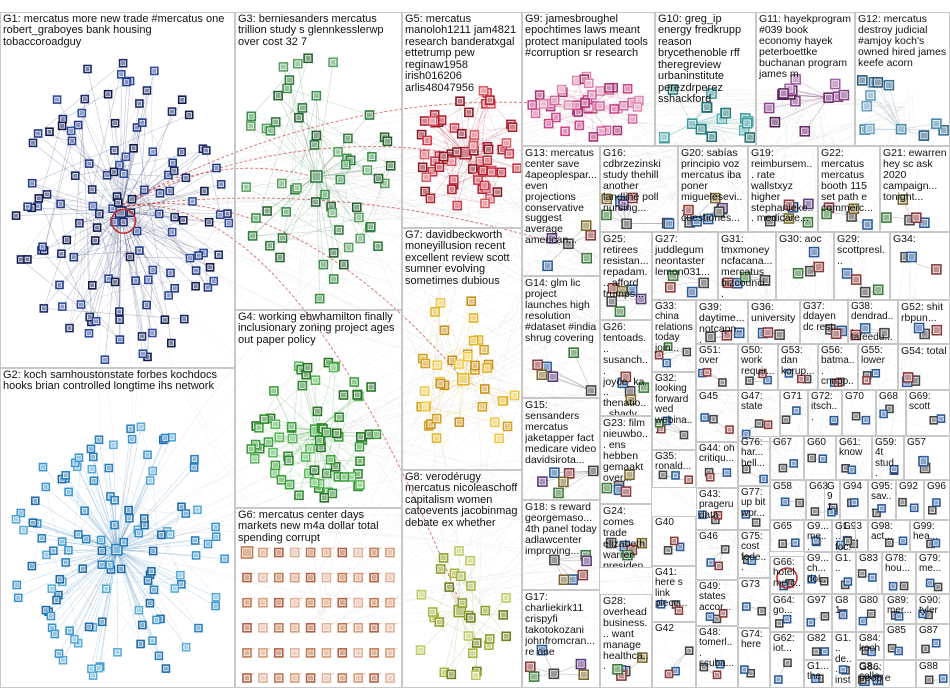 The height and width of the screenshot is (688, 950). Describe the element at coordinates (943, 130) in the screenshot. I see `node-g12-fill` at that location.